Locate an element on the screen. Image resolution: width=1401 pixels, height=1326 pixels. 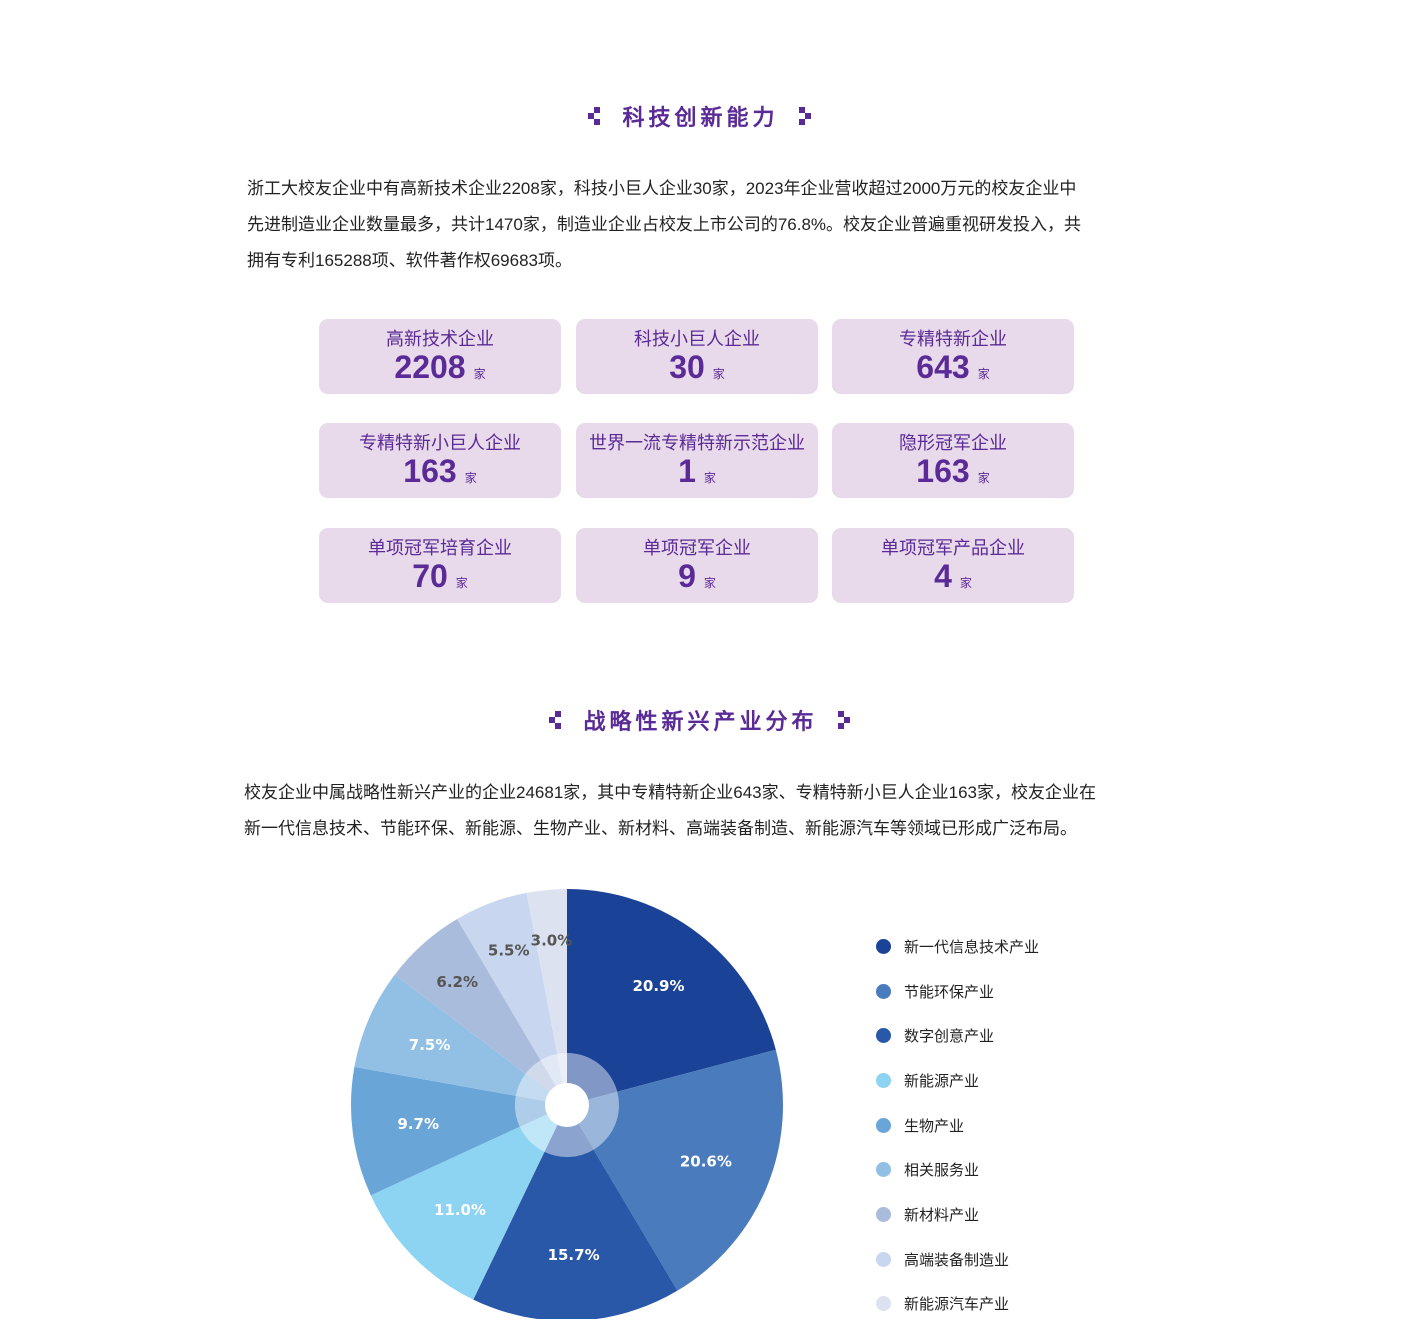
section-title-innovation: 科技创新能力 is located at coordinates (700, 116).